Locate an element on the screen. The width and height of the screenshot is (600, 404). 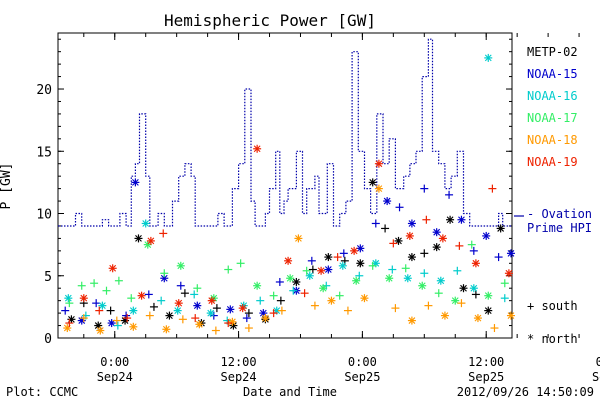
legend-south-note: + south is located at coordinates (552, 306).